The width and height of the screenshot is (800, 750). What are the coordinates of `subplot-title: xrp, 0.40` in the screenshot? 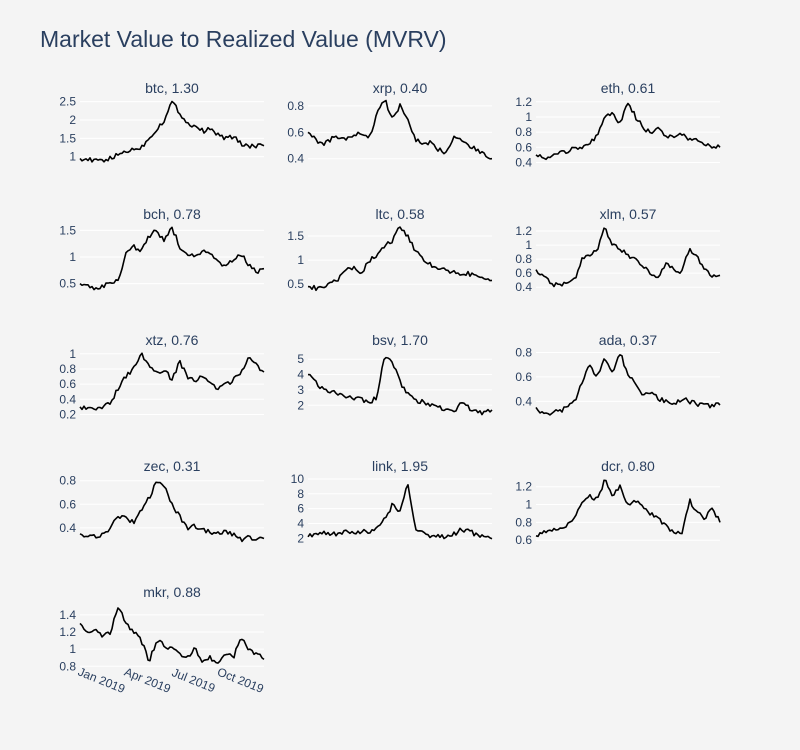 It's located at (400, 88).